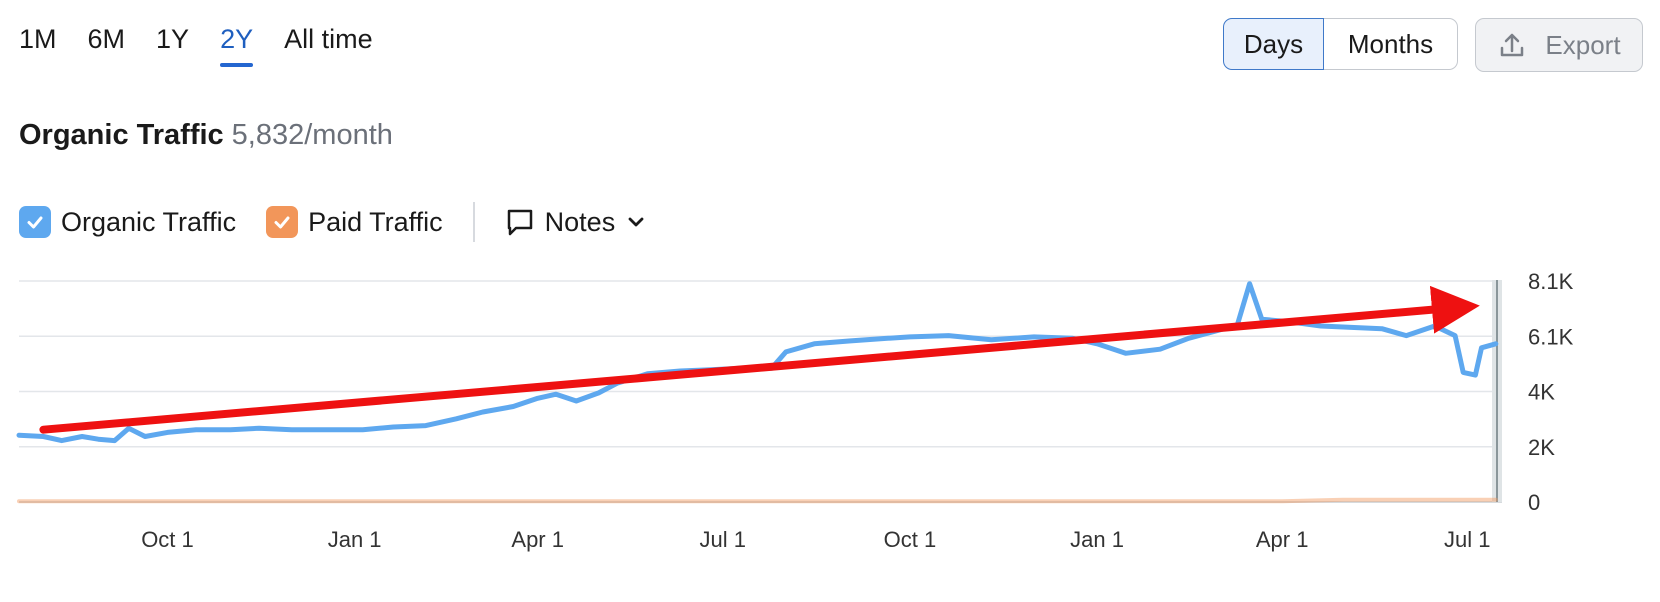 This screenshot has width=1660, height=602. Describe the element at coordinates (328, 39) in the screenshot. I see `period-tab-all-time: All time` at that location.